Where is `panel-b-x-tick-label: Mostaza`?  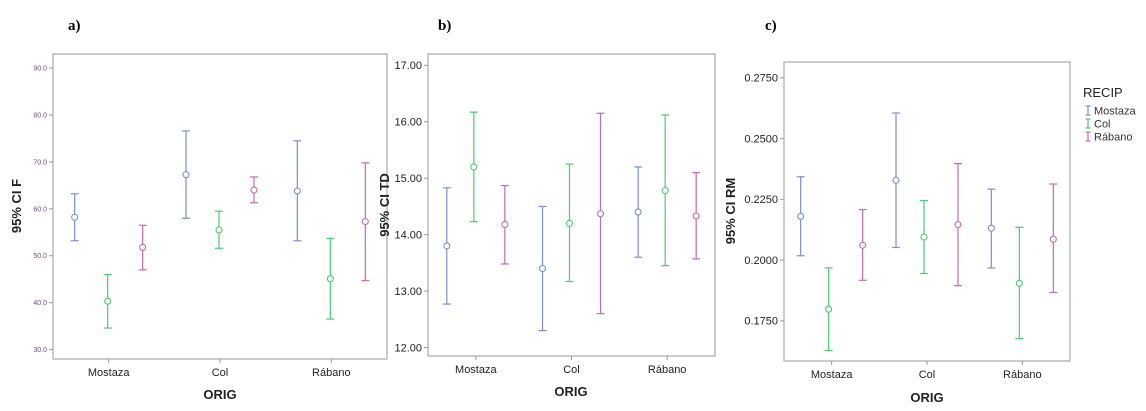 panel-b-x-tick-label: Mostaza is located at coordinates (476, 370).